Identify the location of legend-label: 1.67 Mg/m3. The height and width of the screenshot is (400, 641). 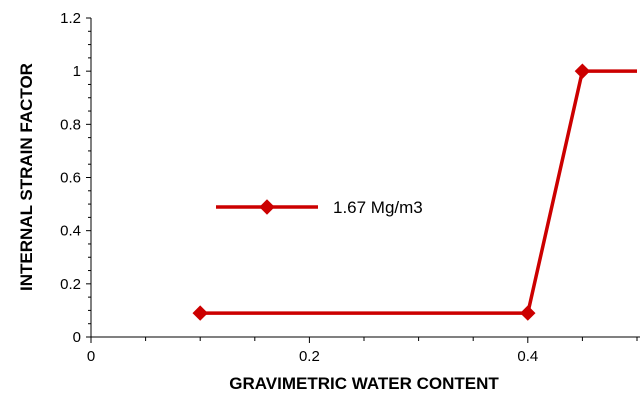
(378, 207).